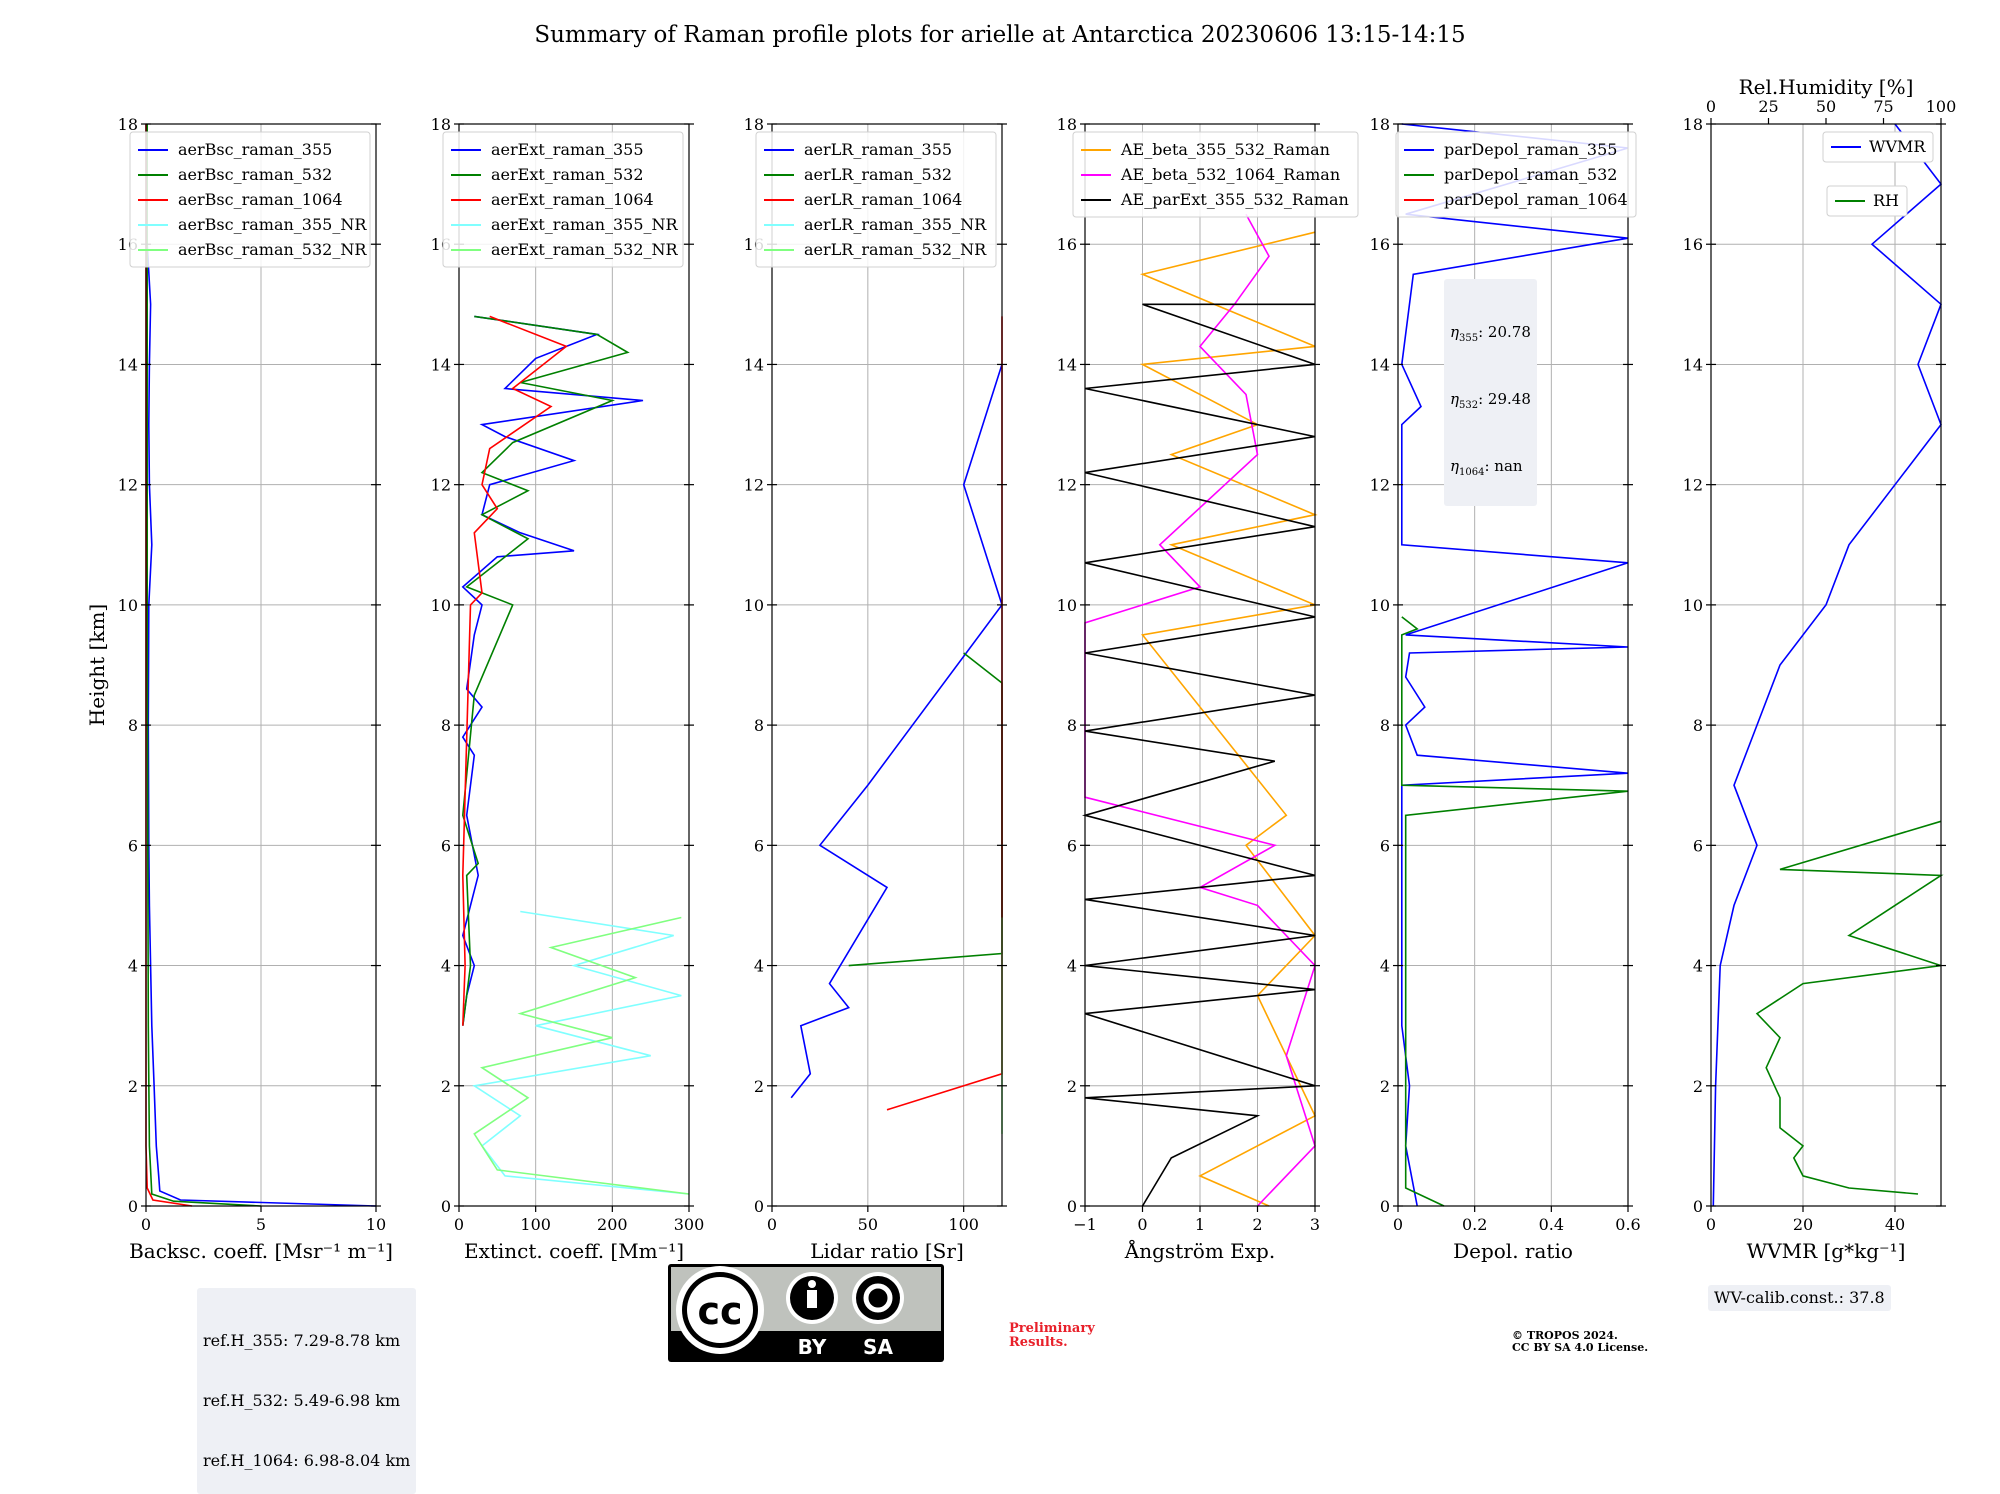 The width and height of the screenshot is (2000, 1494). What do you see at coordinates (878, 174) in the screenshot?
I see `legend-label-aerLR_raman_532: aerLR_raman_532` at bounding box center [878, 174].